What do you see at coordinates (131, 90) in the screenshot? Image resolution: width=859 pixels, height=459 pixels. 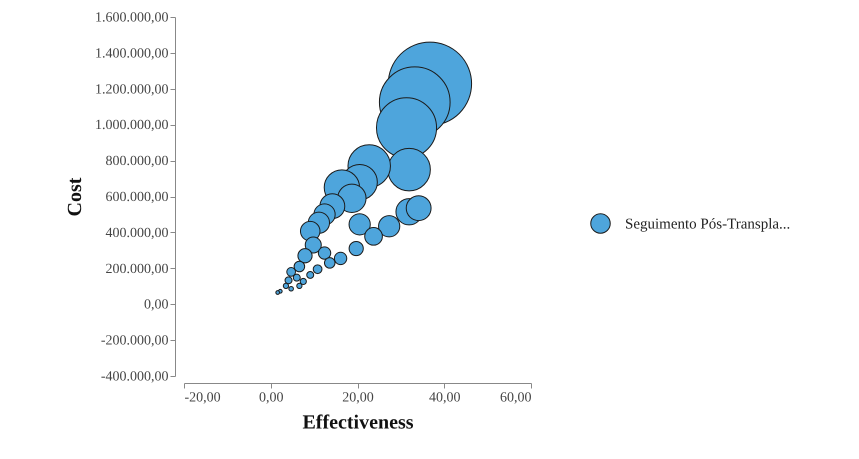 I see `y-tick-label: 1.200.000,00` at bounding box center [131, 90].